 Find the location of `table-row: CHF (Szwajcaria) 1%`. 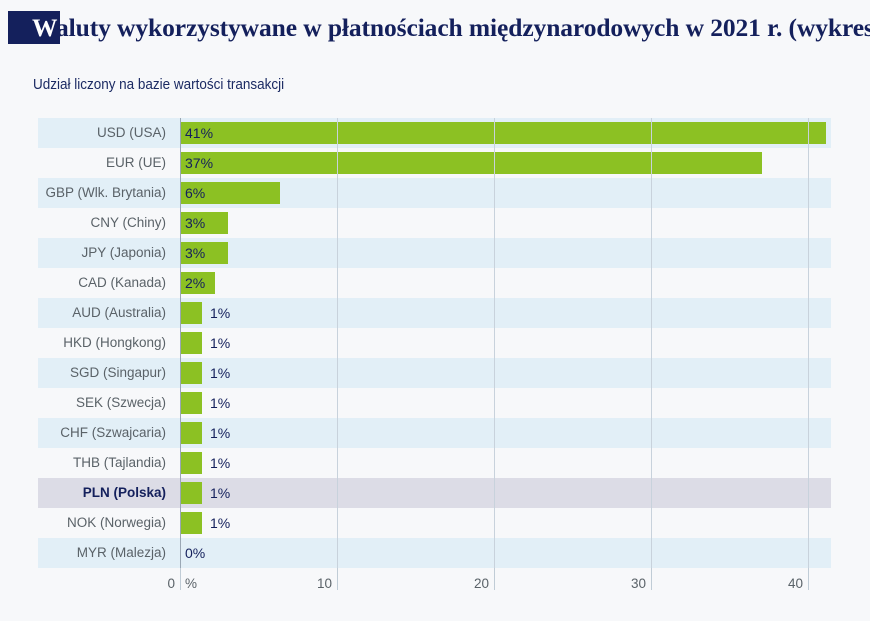

table-row: CHF (Szwajcaria) 1% is located at coordinates (435, 433).